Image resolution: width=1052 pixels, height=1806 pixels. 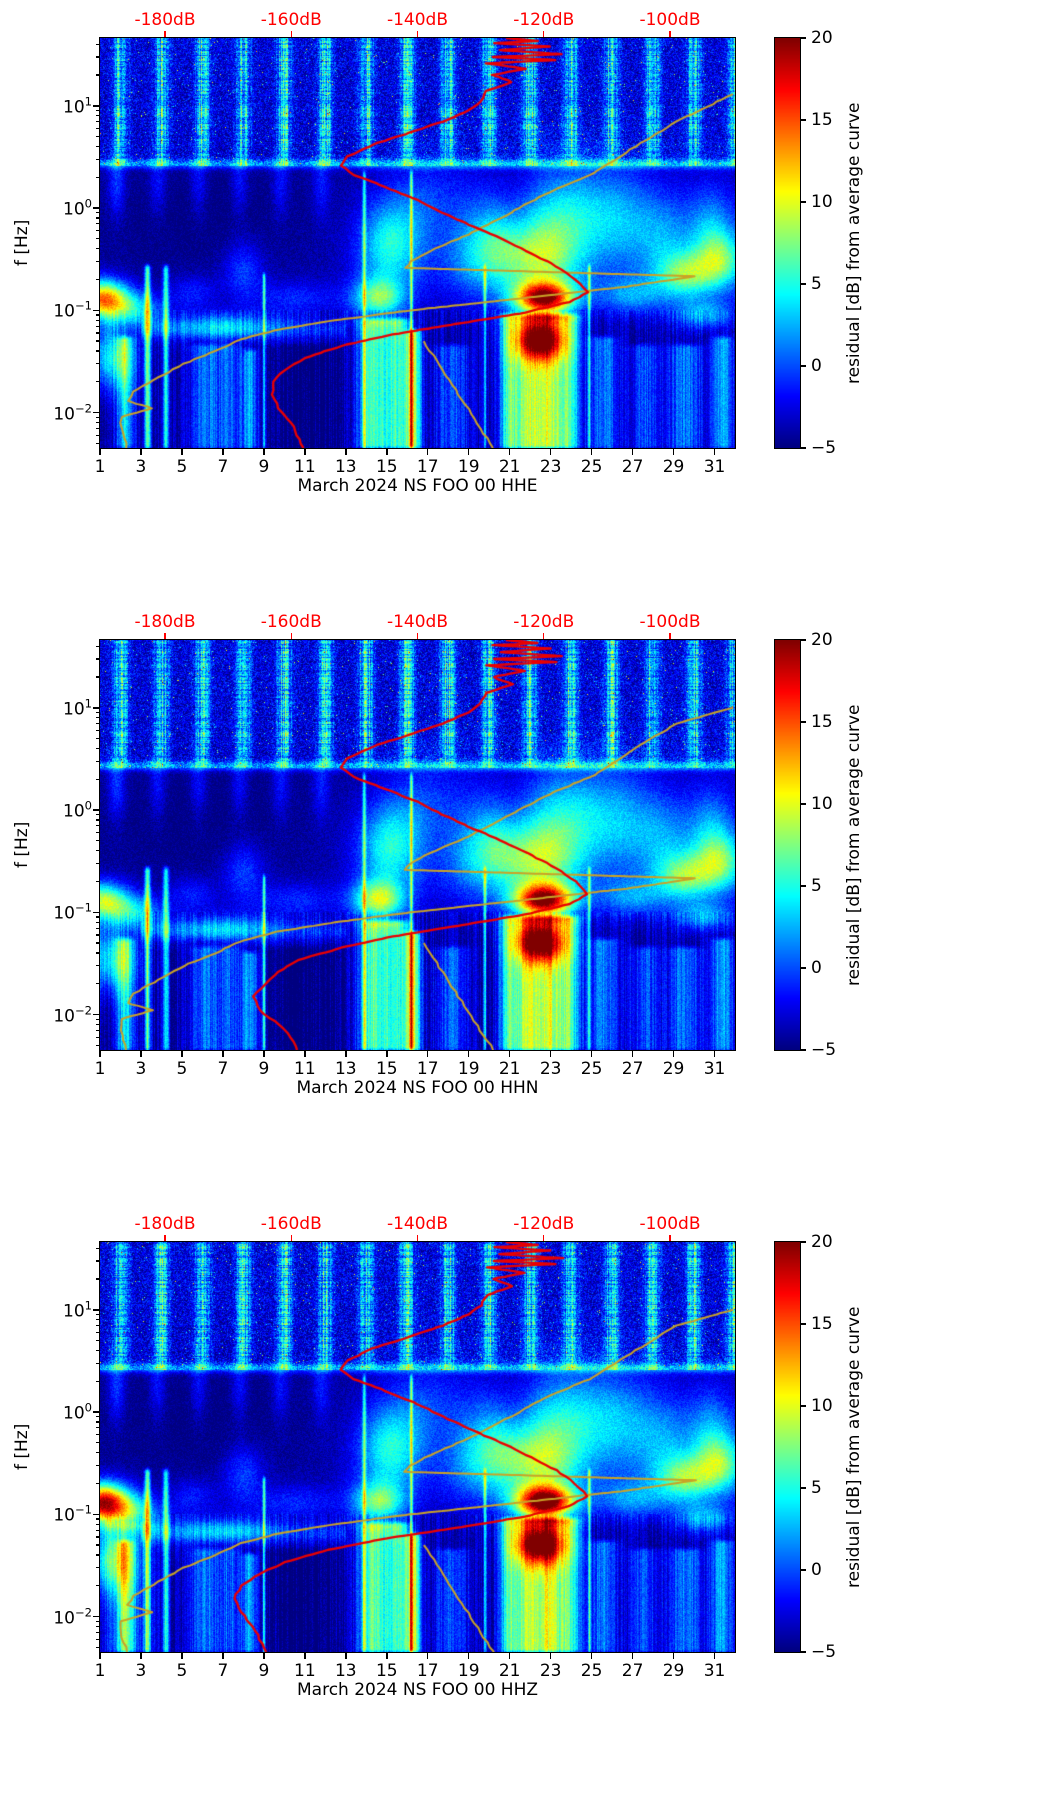 I want to click on x-tick-label: 25, so click(x=591, y=1069).